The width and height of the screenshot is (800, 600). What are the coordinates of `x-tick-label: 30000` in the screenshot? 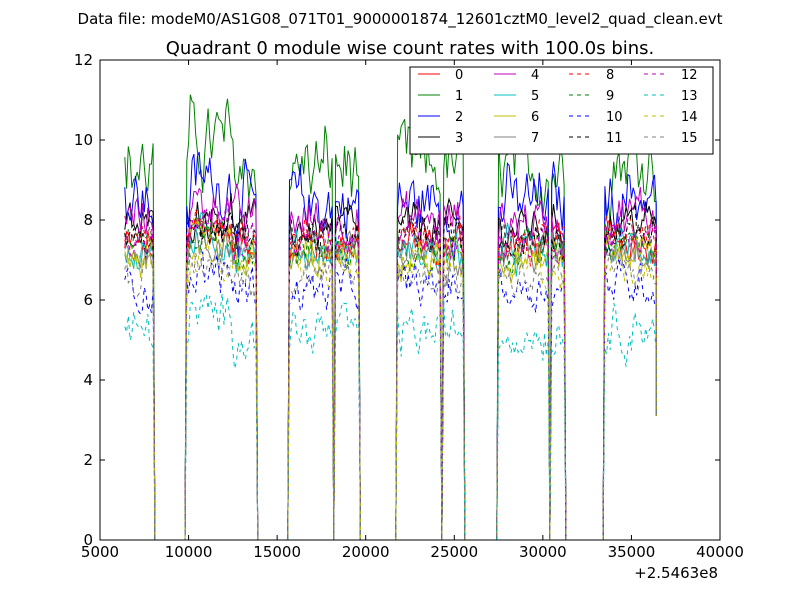 It's located at (543, 552).